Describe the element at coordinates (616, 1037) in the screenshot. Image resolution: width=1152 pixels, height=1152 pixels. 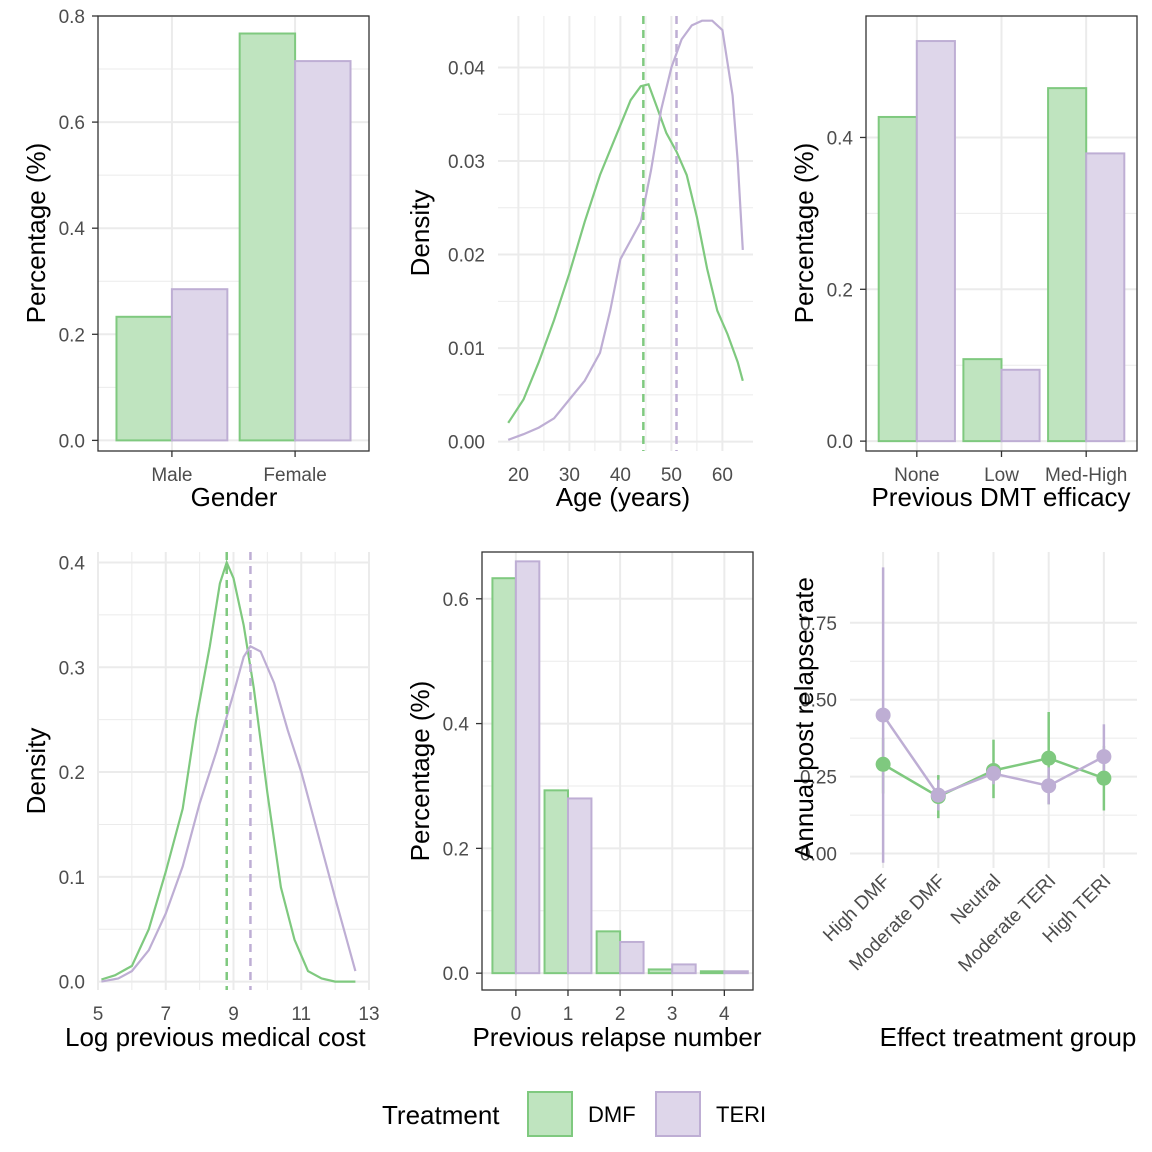
I see `x-axis-title: Previous relapse number` at that location.